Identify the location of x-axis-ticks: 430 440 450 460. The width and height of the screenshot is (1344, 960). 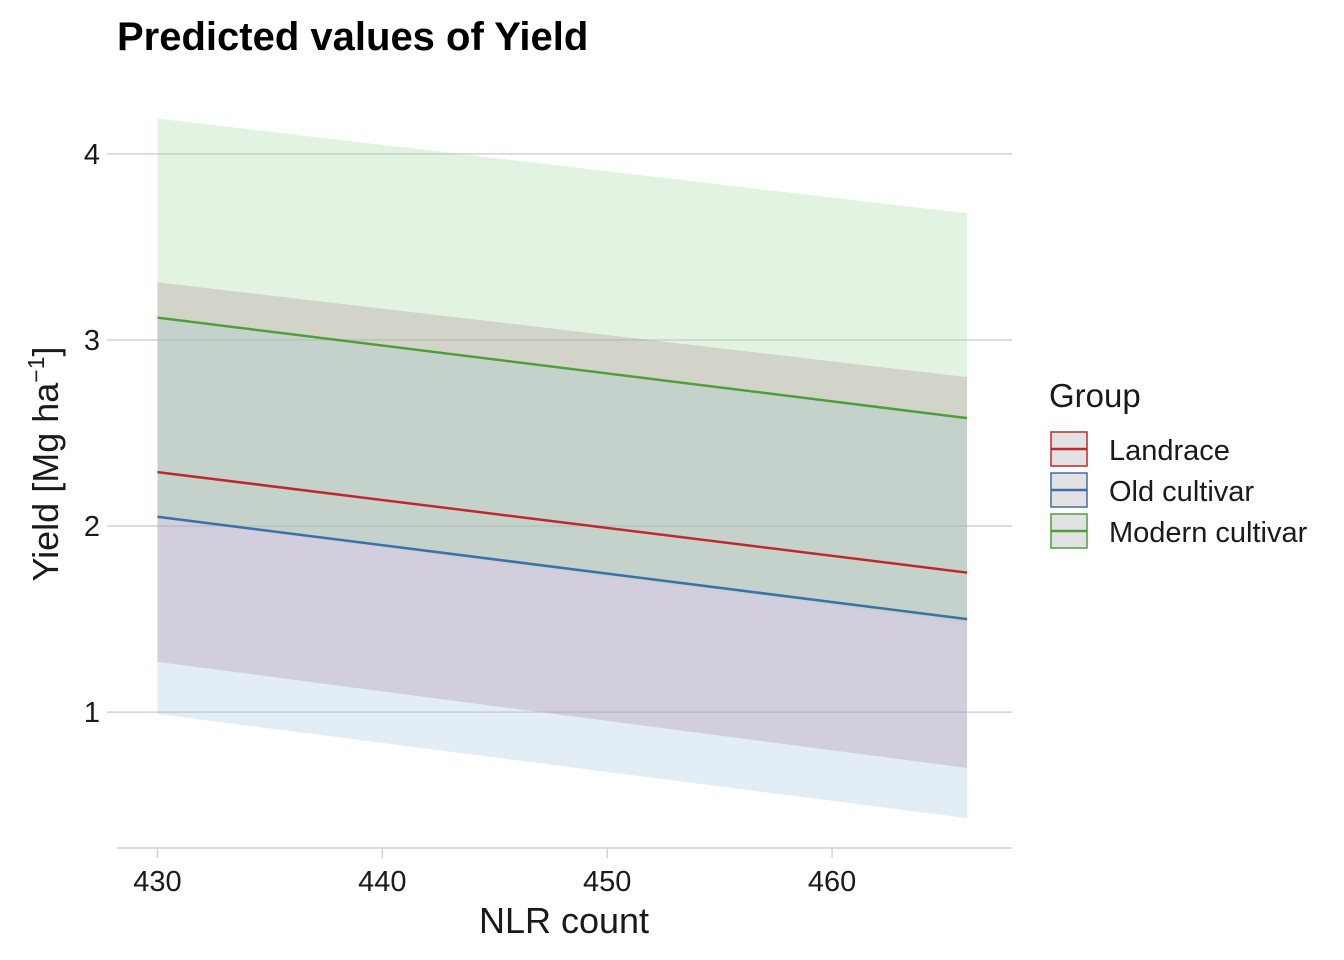
(494, 873).